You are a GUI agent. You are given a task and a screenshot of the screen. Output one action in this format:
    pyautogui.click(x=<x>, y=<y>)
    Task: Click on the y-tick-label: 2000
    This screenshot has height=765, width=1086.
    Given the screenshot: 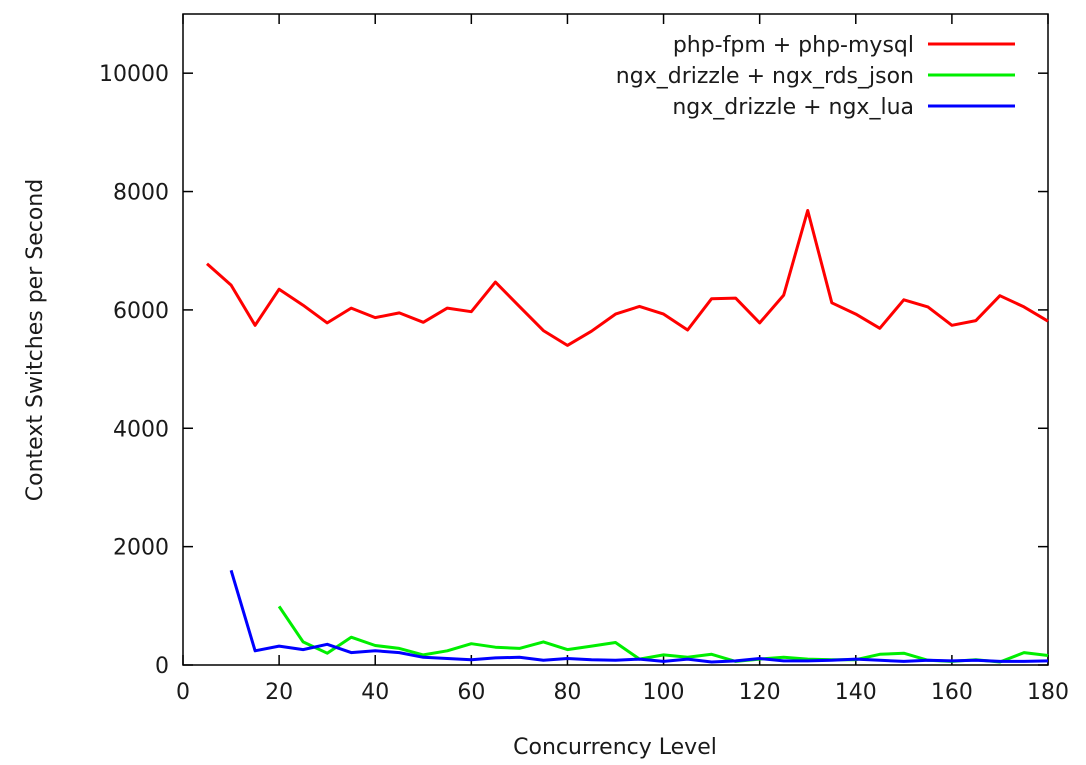 What is the action you would take?
    pyautogui.click(x=141, y=548)
    